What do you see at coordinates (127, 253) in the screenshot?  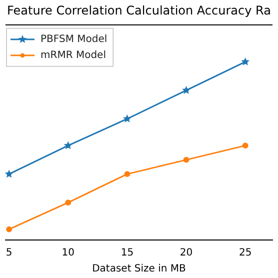 I see `x-tick-label: 15` at bounding box center [127, 253].